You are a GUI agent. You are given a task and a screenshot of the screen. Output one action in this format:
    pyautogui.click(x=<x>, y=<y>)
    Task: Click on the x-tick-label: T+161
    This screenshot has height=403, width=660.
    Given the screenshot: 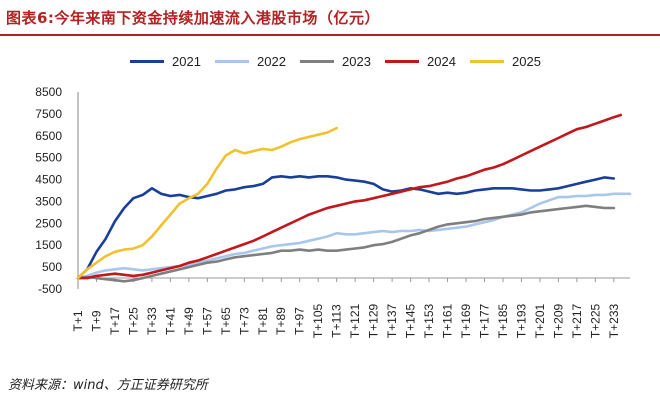 What is the action you would take?
    pyautogui.click(x=448, y=320)
    